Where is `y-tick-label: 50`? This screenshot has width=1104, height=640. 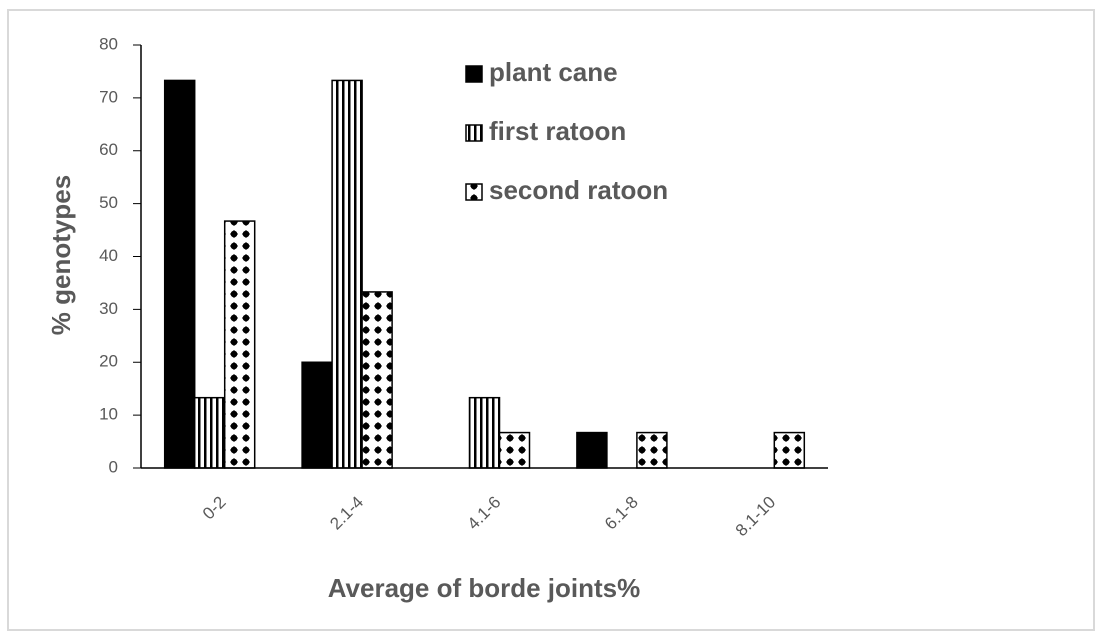 y-tick-label: 50 is located at coordinates (108, 202).